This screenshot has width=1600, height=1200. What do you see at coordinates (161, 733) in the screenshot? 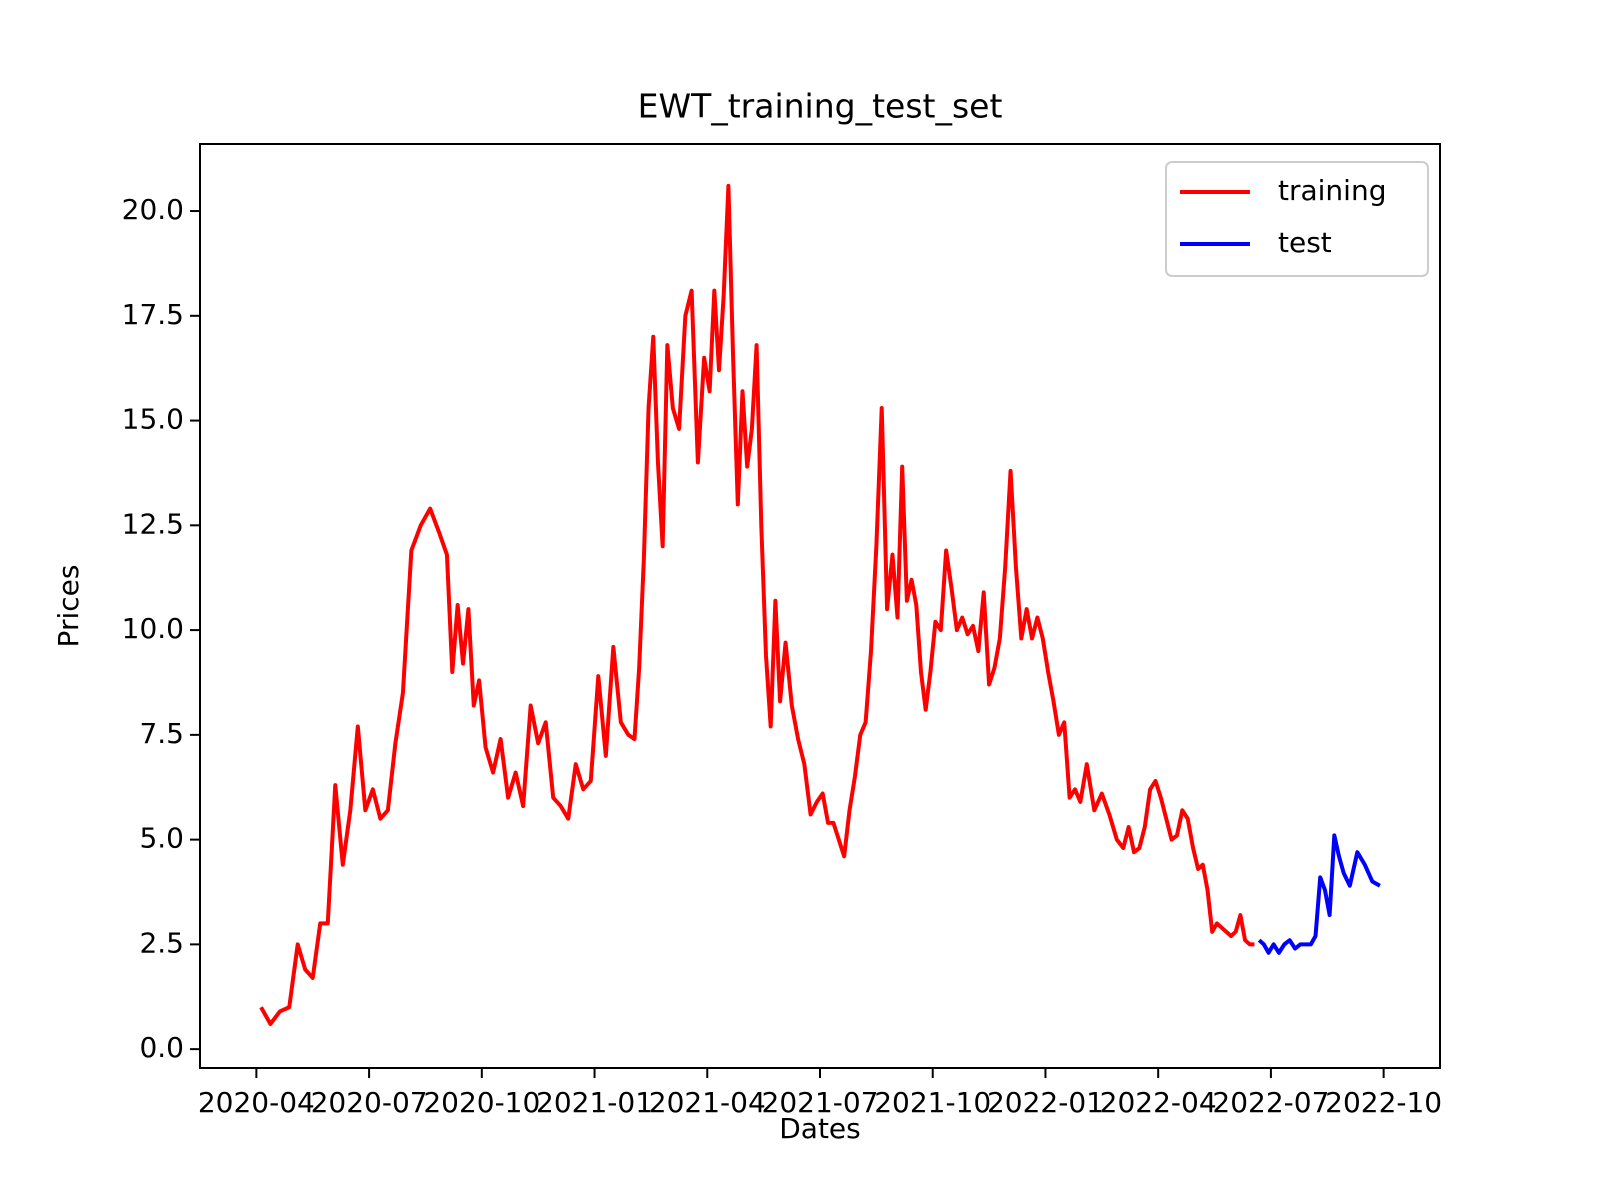
I see `y-tick-label: 7.5` at bounding box center [161, 733].